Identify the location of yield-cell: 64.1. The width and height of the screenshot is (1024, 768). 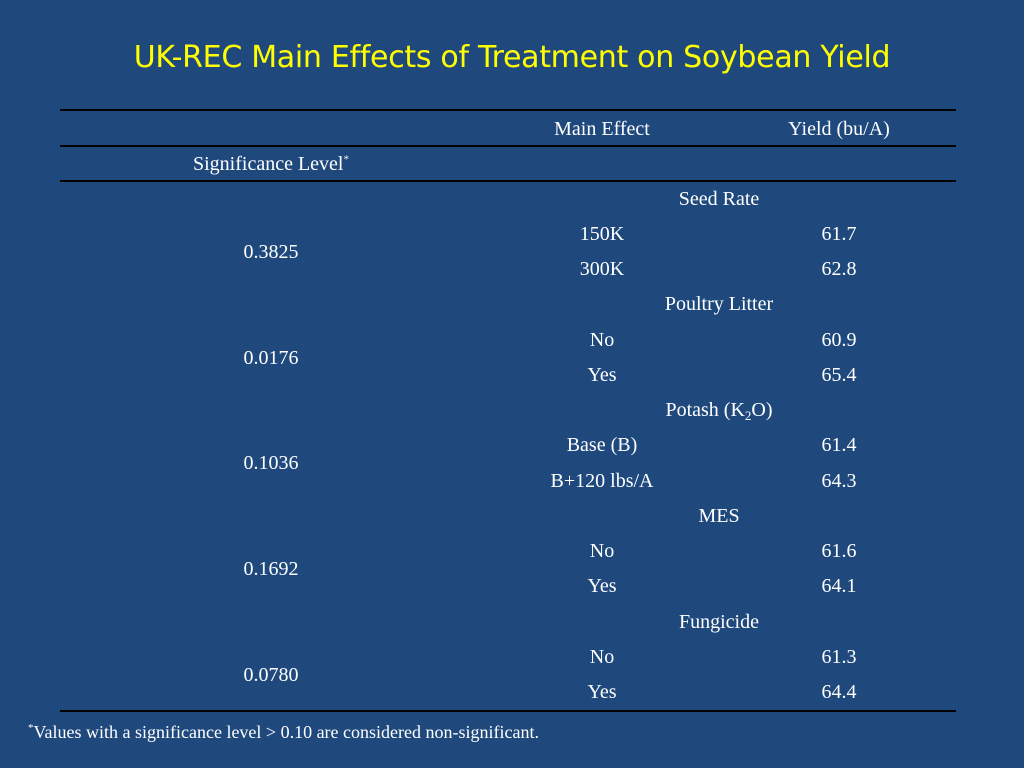
(839, 586).